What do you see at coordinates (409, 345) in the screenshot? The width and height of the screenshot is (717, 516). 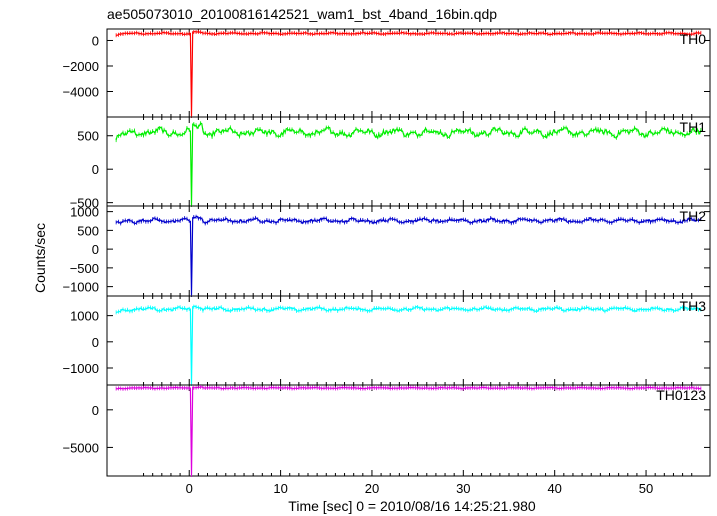 I see `series-line-th3` at bounding box center [409, 345].